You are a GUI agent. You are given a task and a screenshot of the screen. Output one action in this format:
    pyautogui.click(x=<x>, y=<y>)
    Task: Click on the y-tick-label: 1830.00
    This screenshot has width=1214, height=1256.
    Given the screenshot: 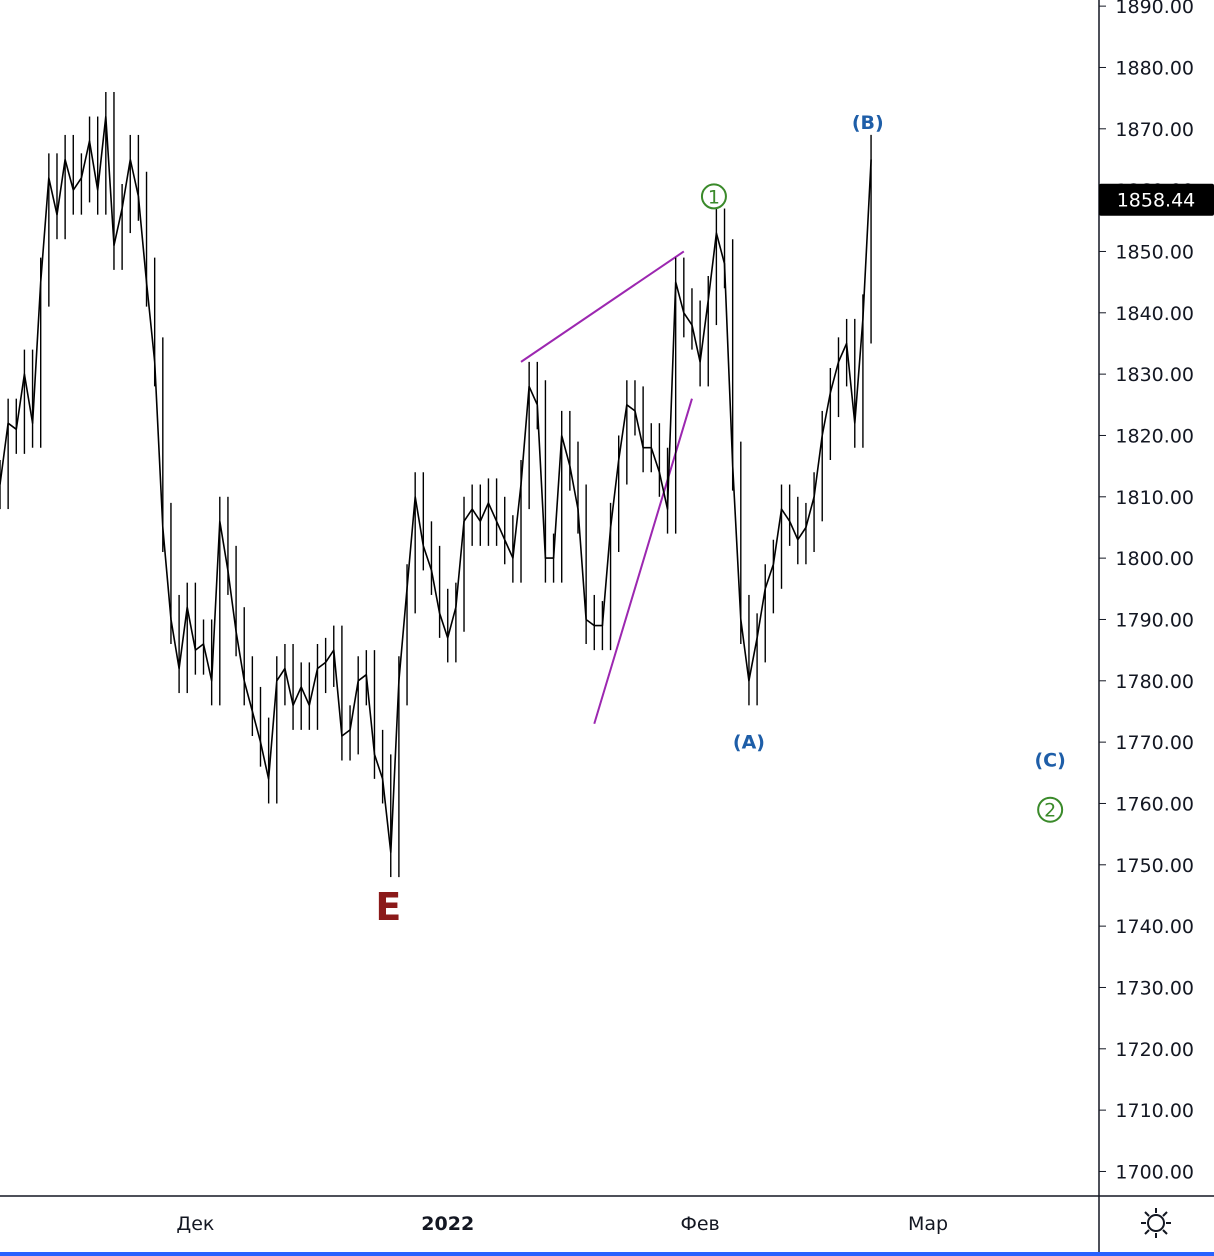 What is the action you would take?
    pyautogui.click(x=1154, y=375)
    